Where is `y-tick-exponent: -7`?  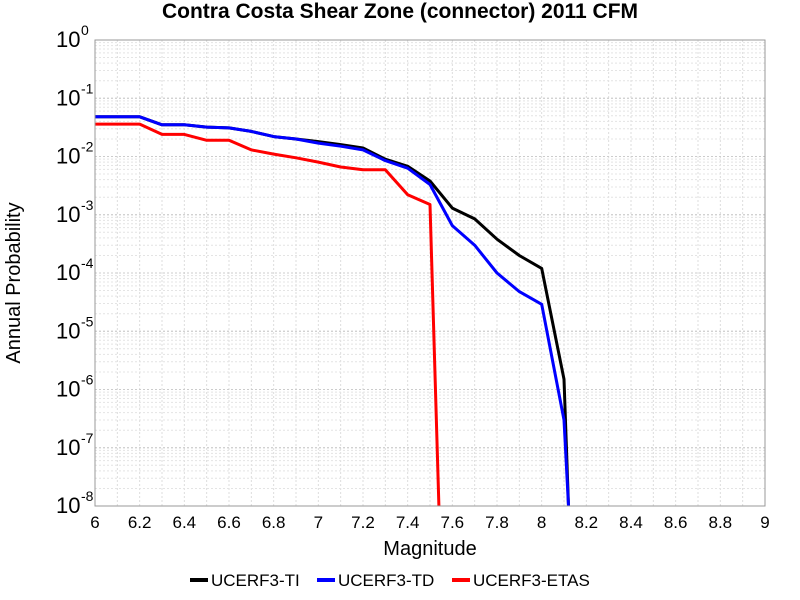
y-tick-exponent: -7 is located at coordinates (87, 438).